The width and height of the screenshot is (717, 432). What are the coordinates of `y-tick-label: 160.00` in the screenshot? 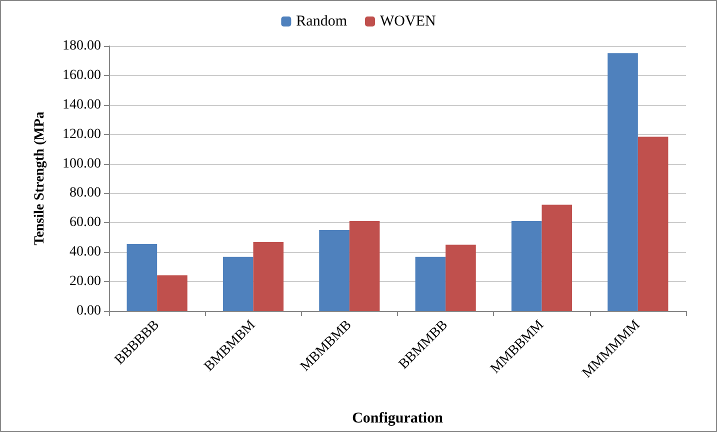 It's located at (81, 75).